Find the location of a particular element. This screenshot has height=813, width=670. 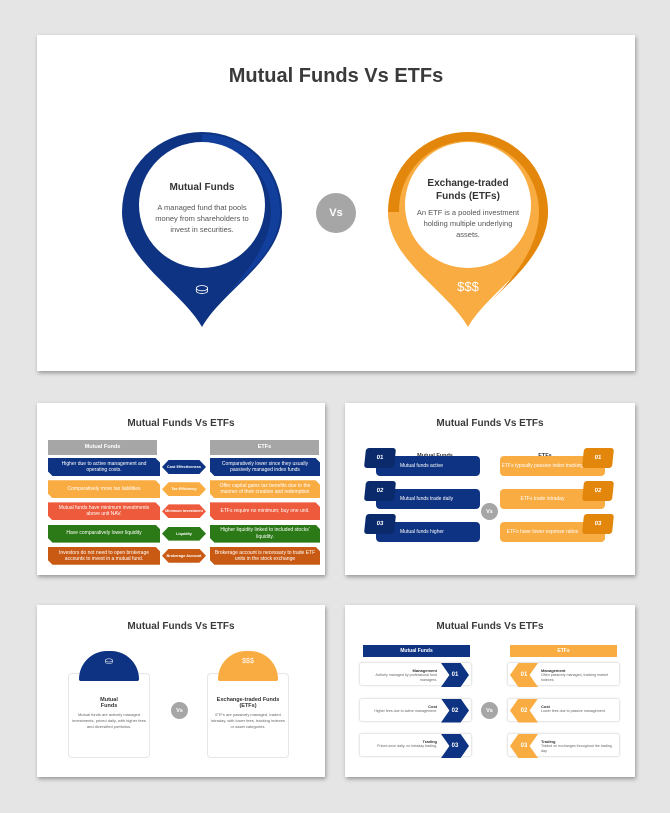

mutual-fund-bar: Mutual funds trade daily is located at coordinates (428, 499).